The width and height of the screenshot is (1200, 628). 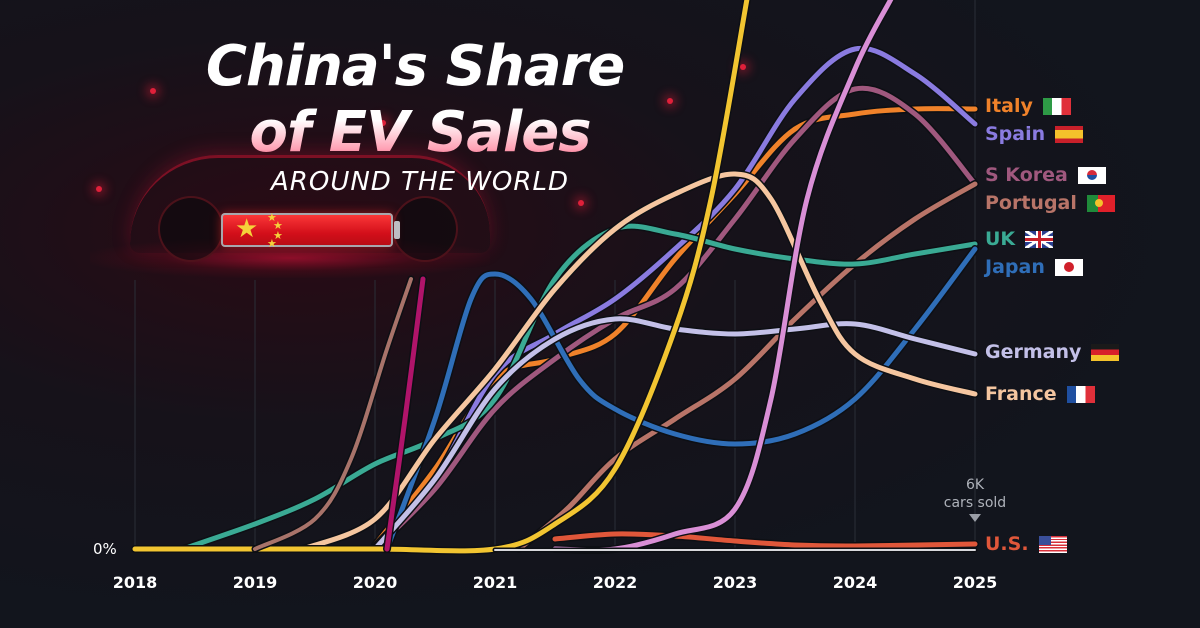 I want to click on annotation-value: 6K, so click(x=975, y=485).